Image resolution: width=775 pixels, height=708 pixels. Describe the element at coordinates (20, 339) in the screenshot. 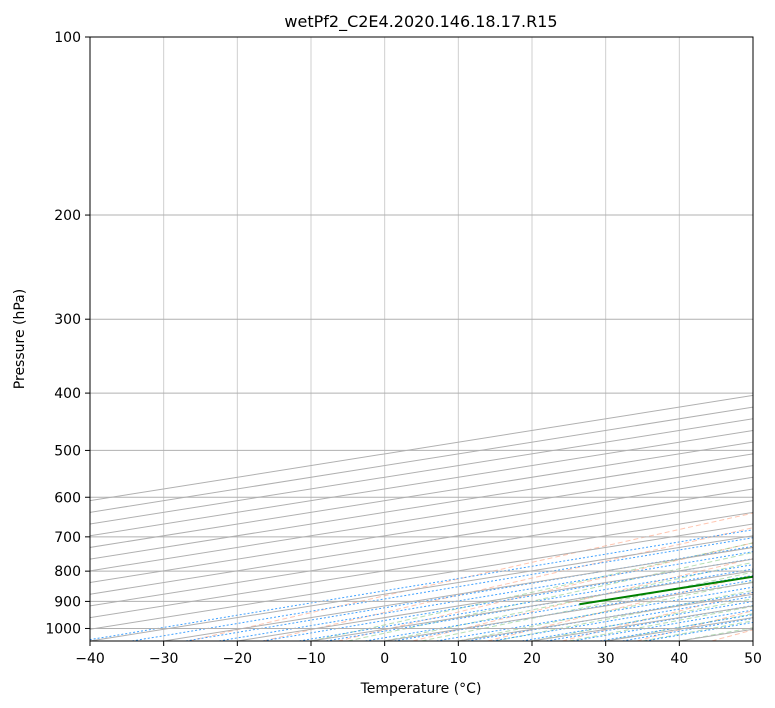

I see `y-axis-label: Pressure (hPa)` at that location.